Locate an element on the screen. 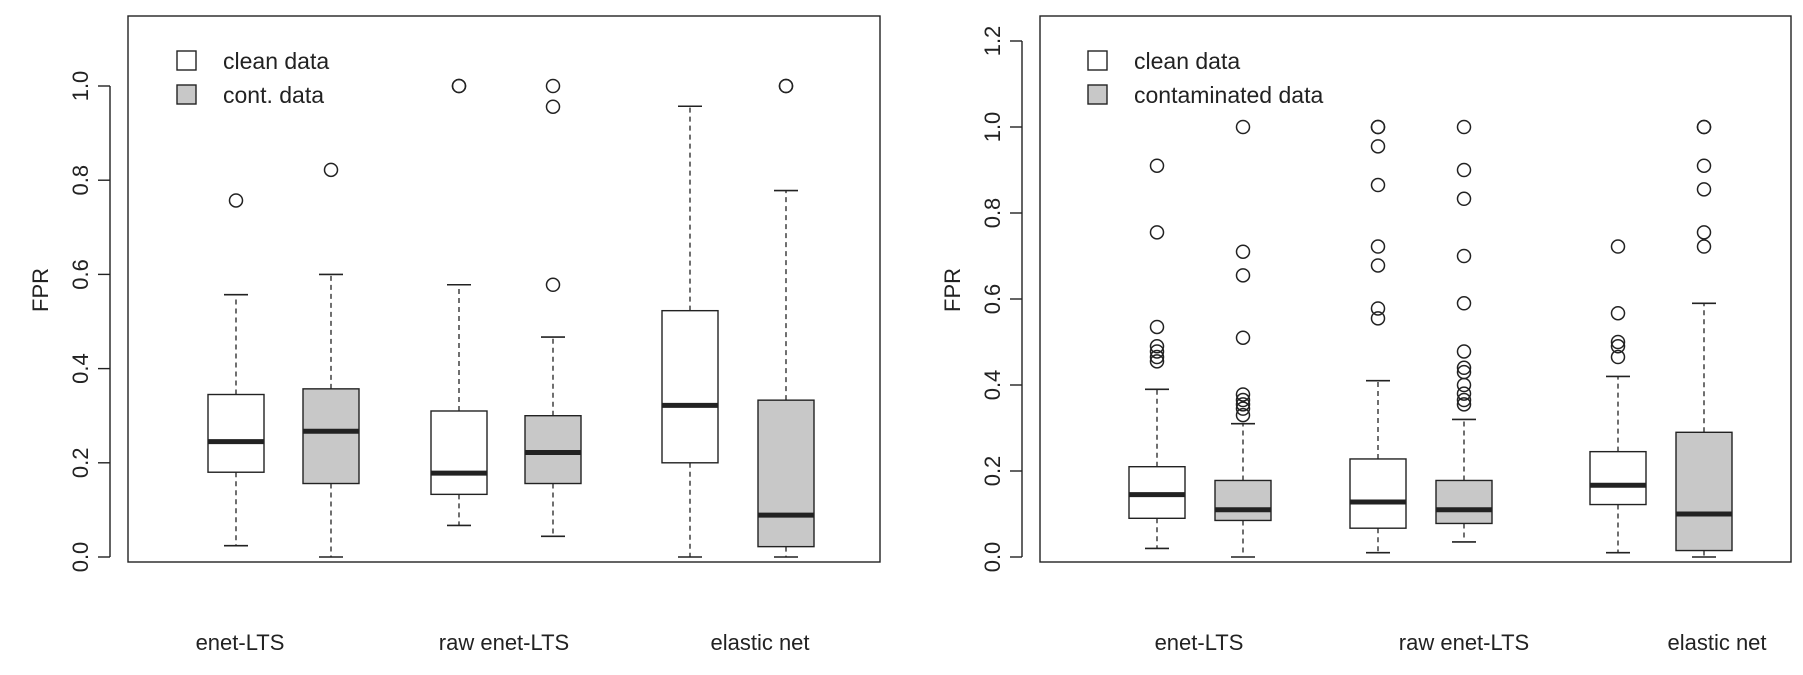 Image resolution: width=1803 pixels, height=675 pixels. y-tick-label: 1.0 is located at coordinates (992, 127).